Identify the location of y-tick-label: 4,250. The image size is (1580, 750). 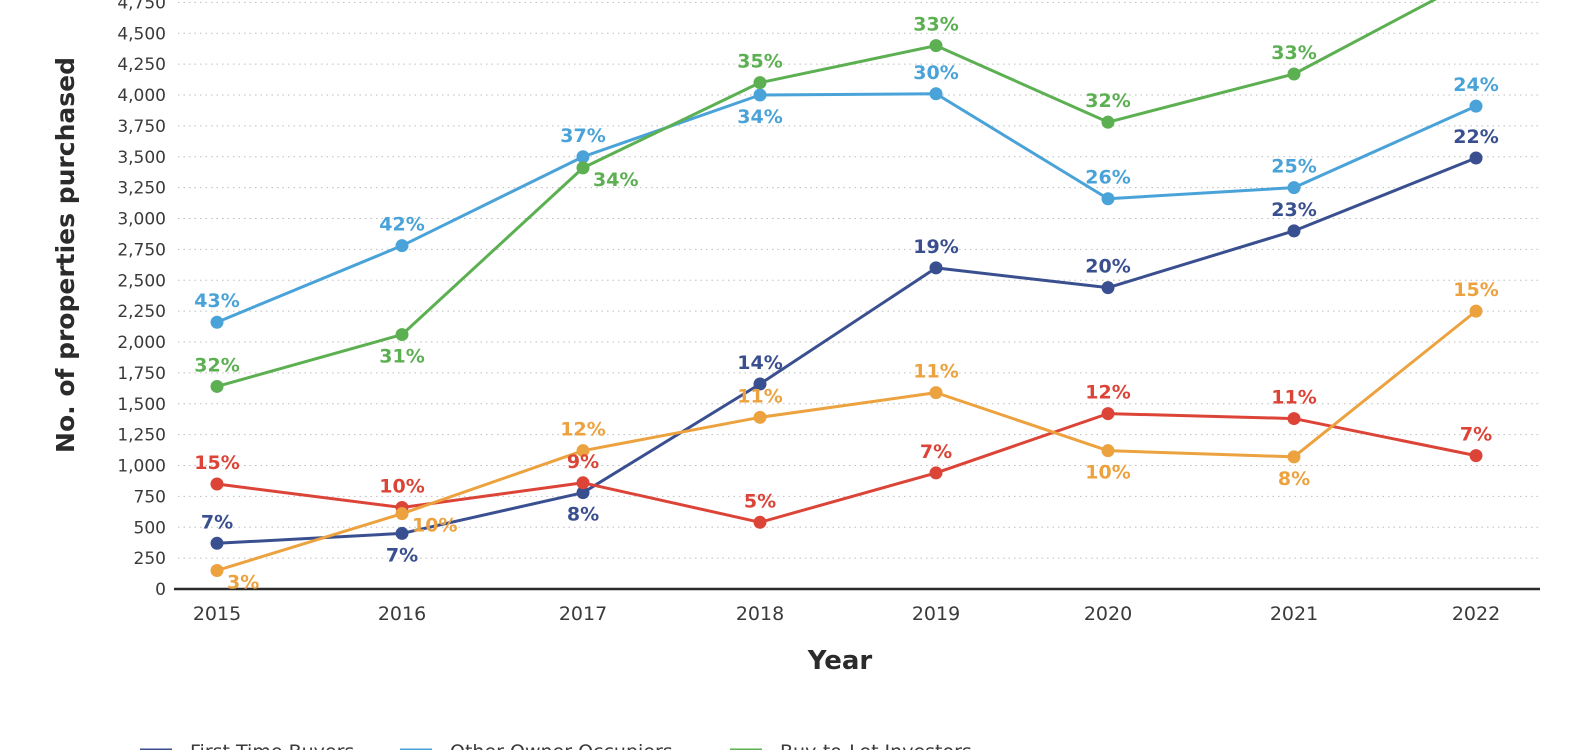
(141, 65).